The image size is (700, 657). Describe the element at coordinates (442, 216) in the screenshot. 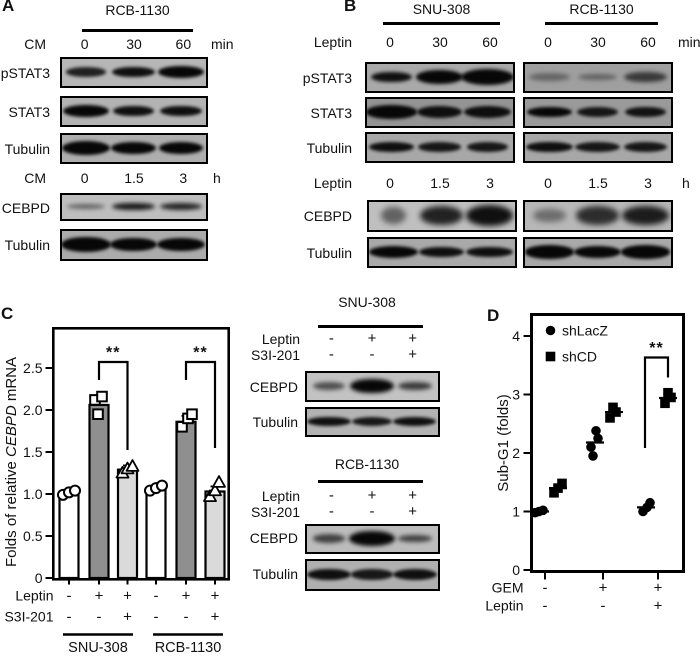

I see `blot-box-b-snu-cebpd` at that location.